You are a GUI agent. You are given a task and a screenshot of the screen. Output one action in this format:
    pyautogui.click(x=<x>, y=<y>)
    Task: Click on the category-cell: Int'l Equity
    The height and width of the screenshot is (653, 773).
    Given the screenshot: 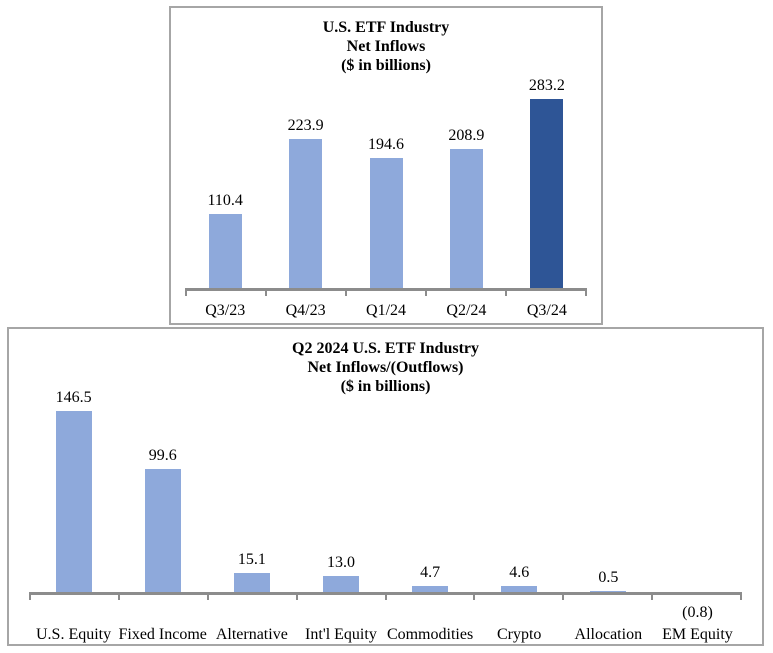 What is the action you would take?
    pyautogui.click(x=340, y=626)
    